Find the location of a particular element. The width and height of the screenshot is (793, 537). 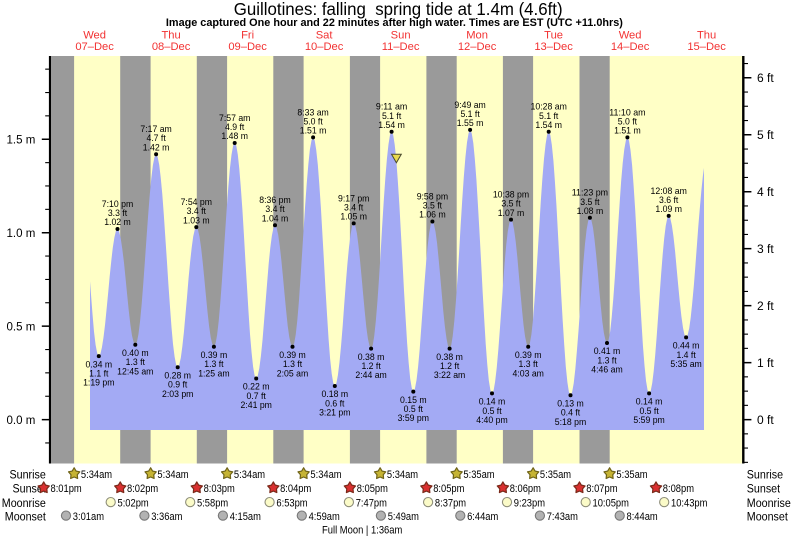

svg-text: 5:49am is located at coordinates (403, 517).